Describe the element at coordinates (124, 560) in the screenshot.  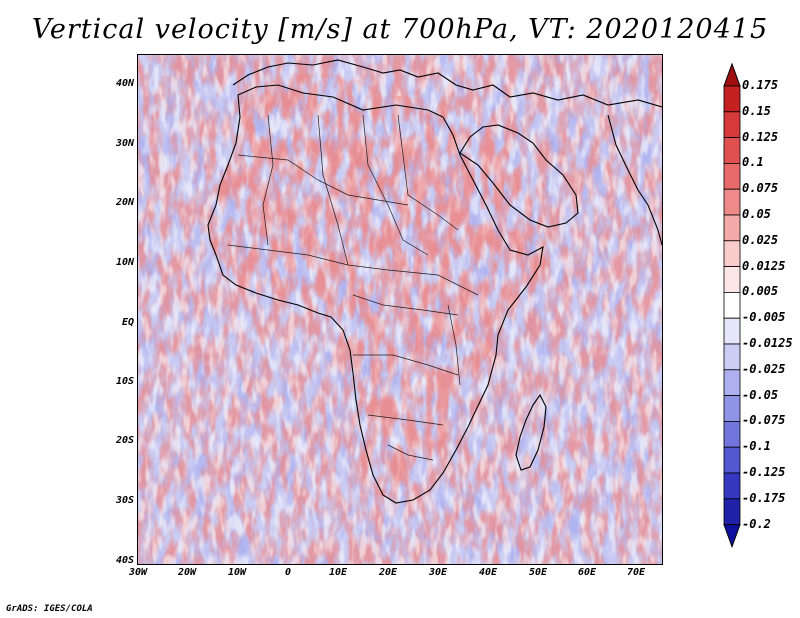
I see `lat-label: 40S` at that location.